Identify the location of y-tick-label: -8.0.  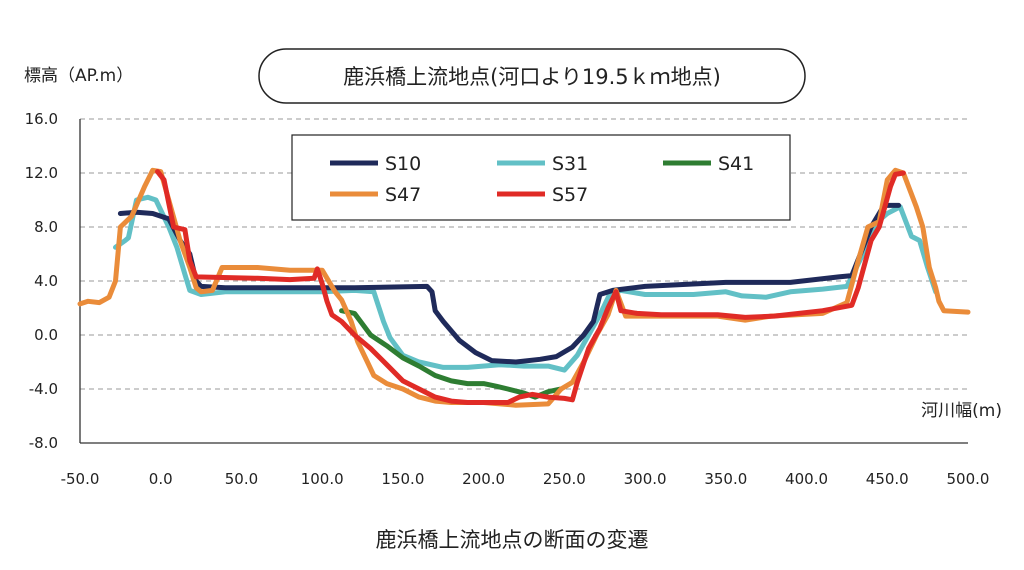
(43, 443).